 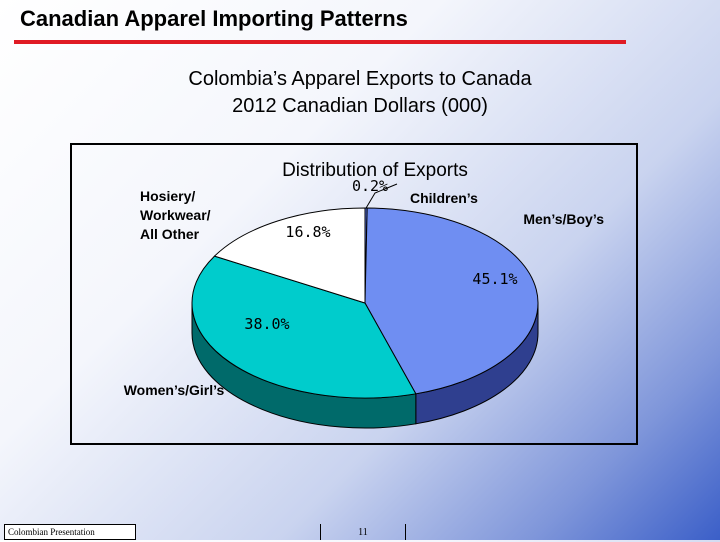 What do you see at coordinates (563, 219) in the screenshot?
I see `slice-label-mens-boys: Men’s/Boy’s` at bounding box center [563, 219].